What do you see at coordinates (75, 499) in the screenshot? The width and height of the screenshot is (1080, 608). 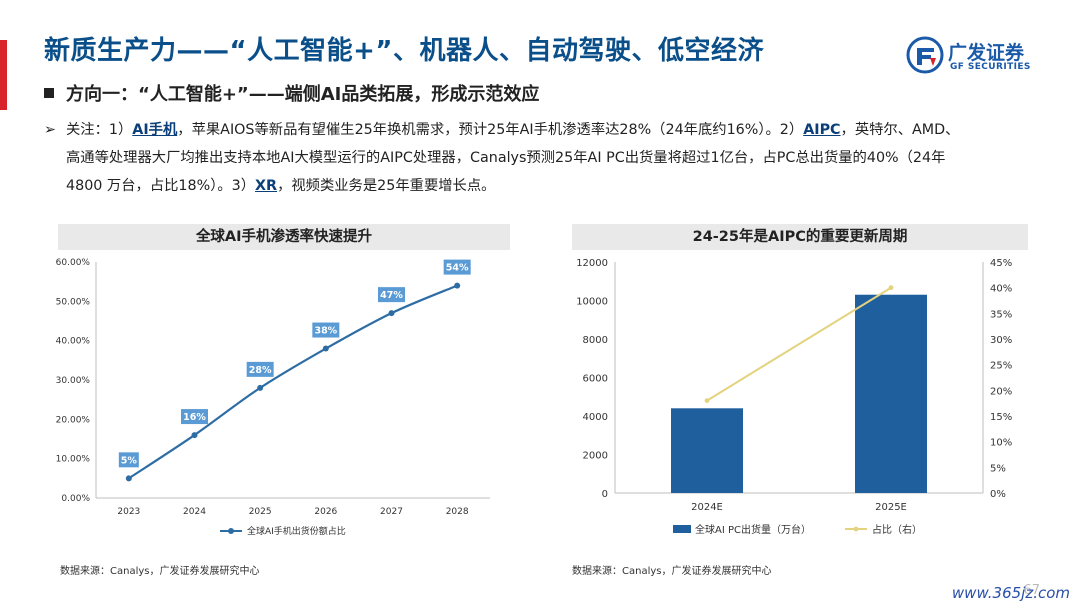 I see `y-tick-label: 0.00%` at bounding box center [75, 499].